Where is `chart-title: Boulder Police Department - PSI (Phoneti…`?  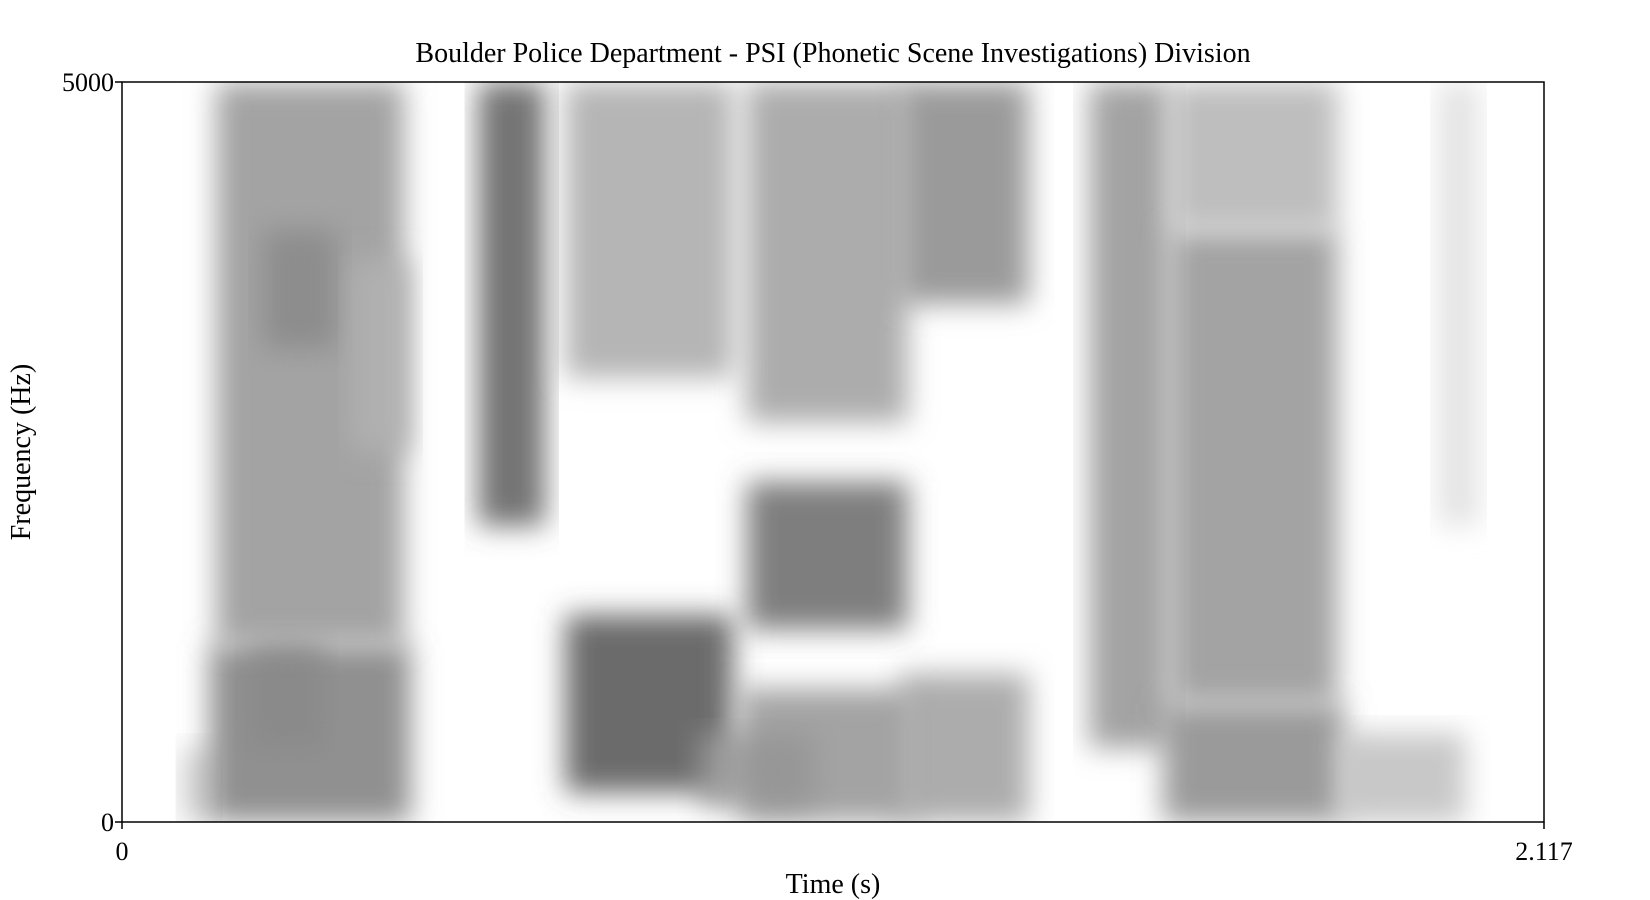 chart-title: Boulder Police Department - PSI (Phoneti… is located at coordinates (832, 53).